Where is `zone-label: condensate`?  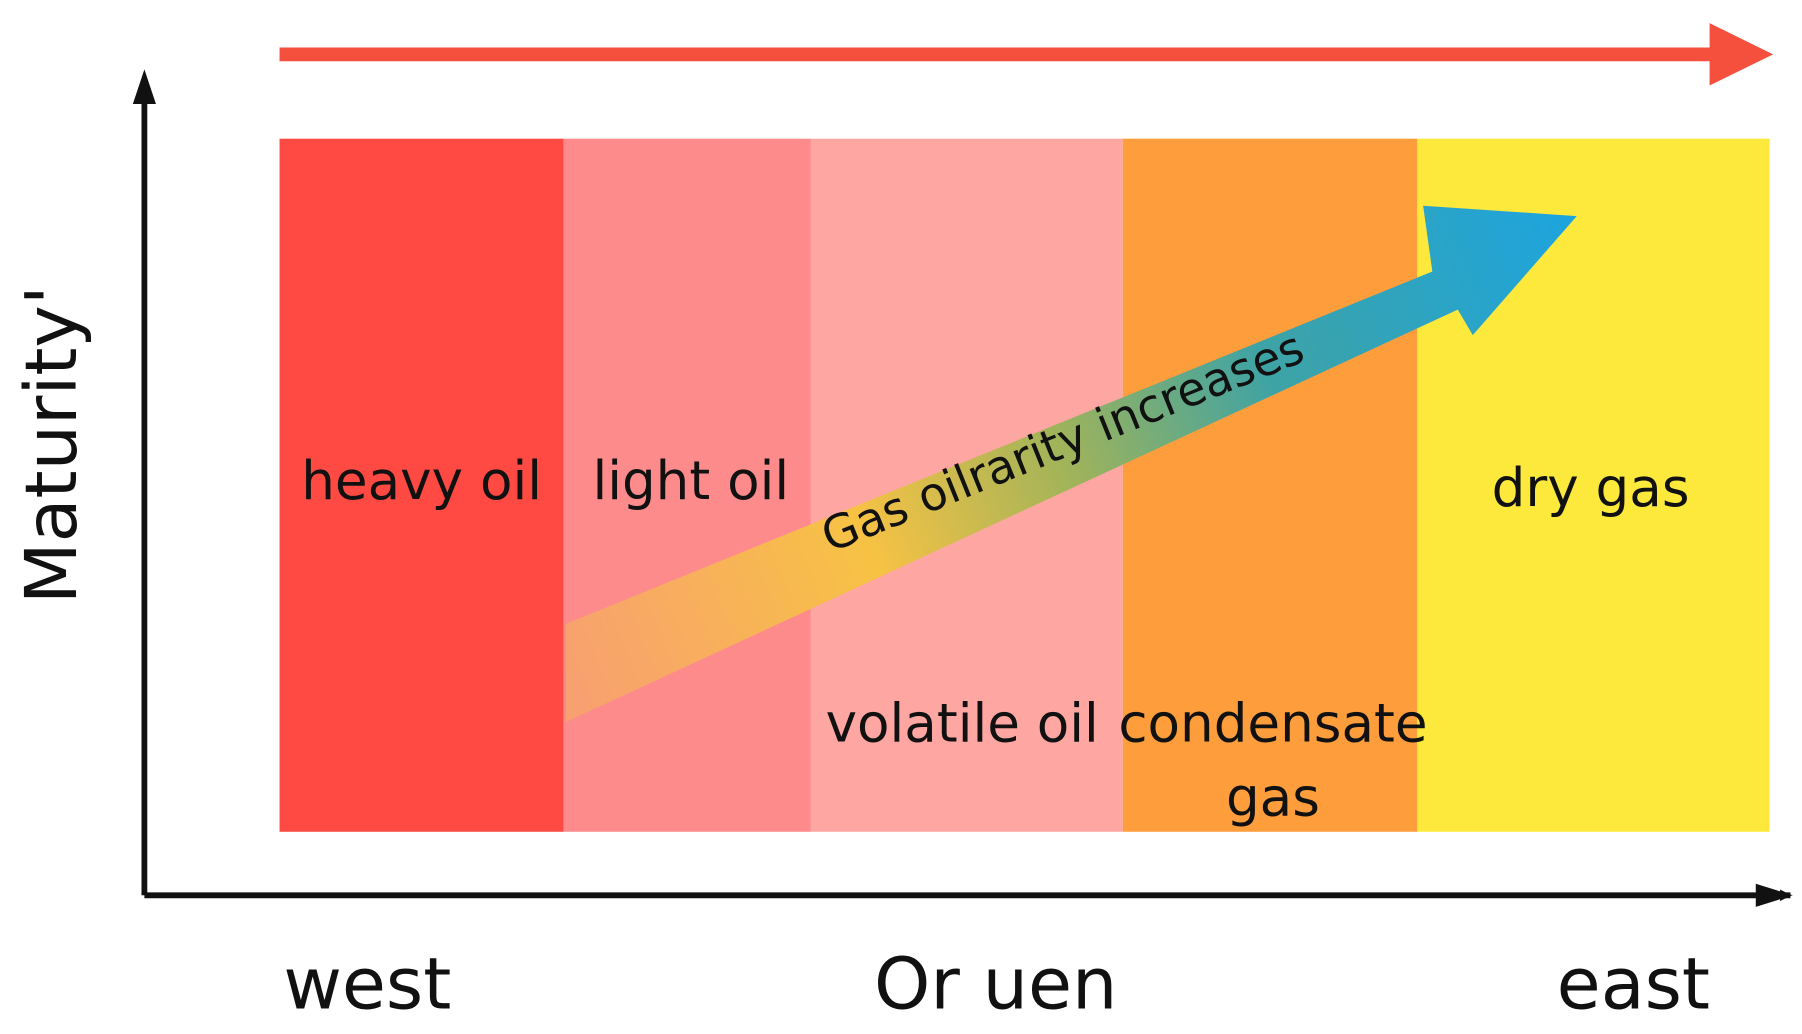
zone-label: condensate is located at coordinates (1272, 724).